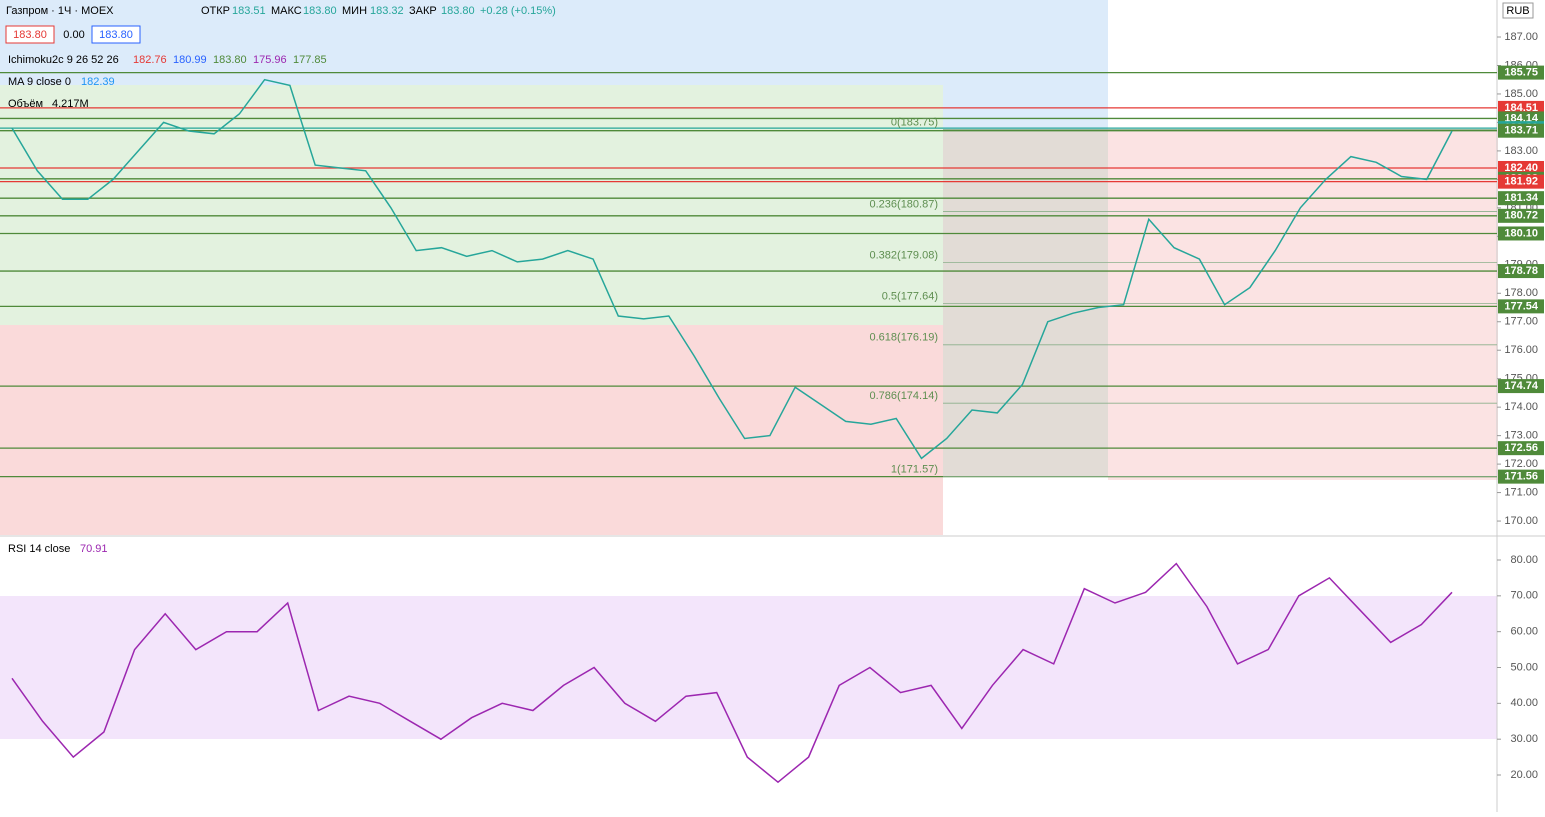 The width and height of the screenshot is (1545, 817). Describe the element at coordinates (150, 60) in the screenshot. I see `indicator-value: 182.76` at that location.